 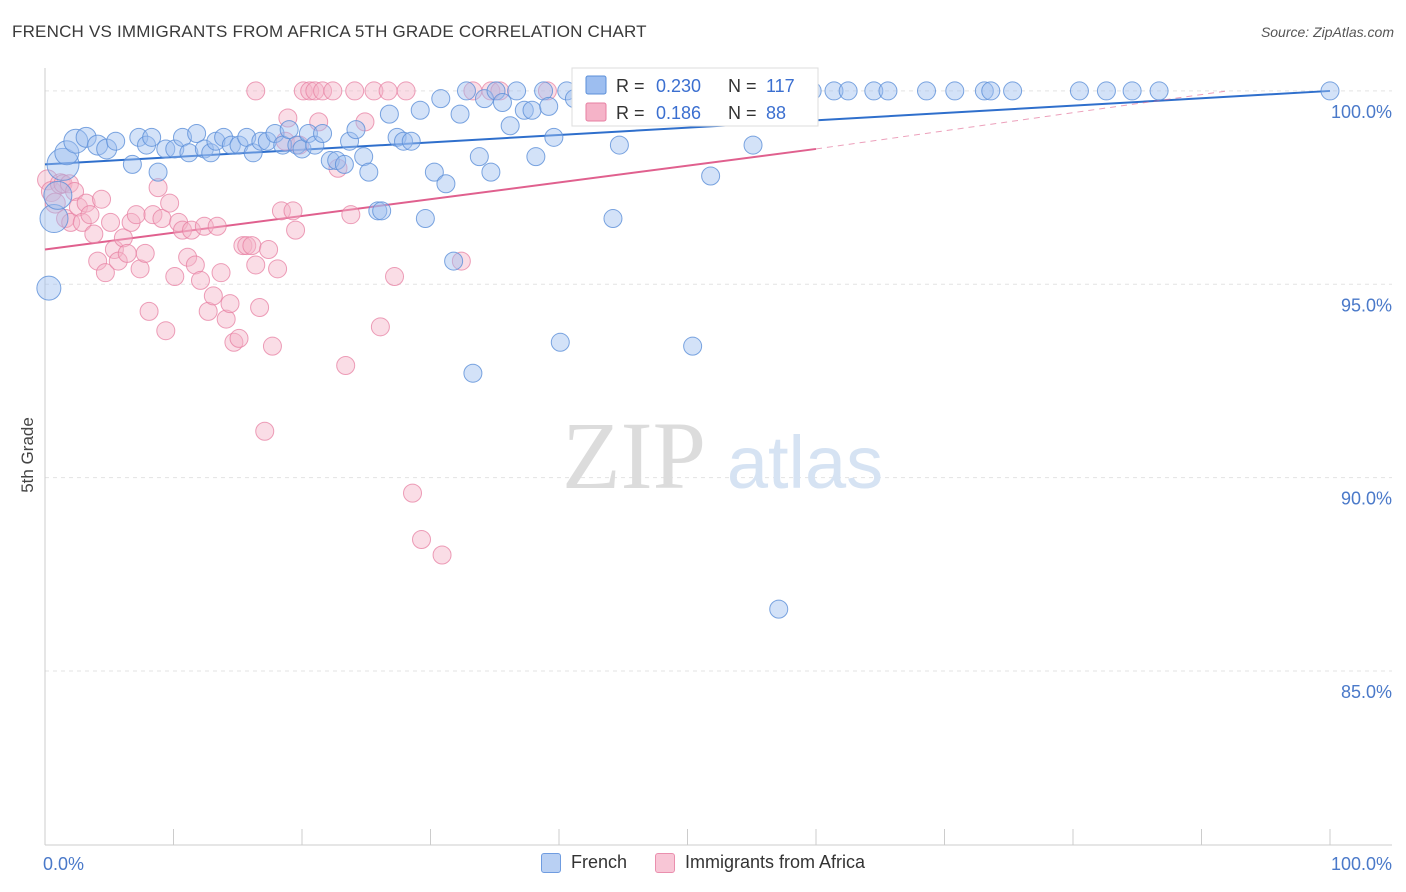 I want to click on legend-item-africa: Immigrants from Africa, so click(x=759, y=862).